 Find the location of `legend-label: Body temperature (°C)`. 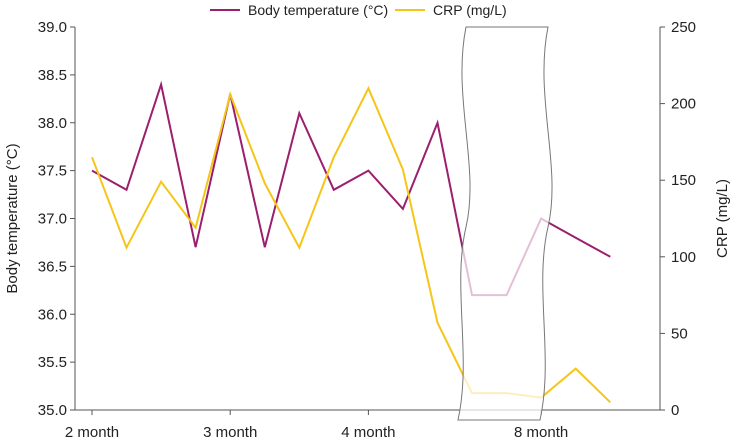

legend-label: Body temperature (°C) is located at coordinates (318, 10).